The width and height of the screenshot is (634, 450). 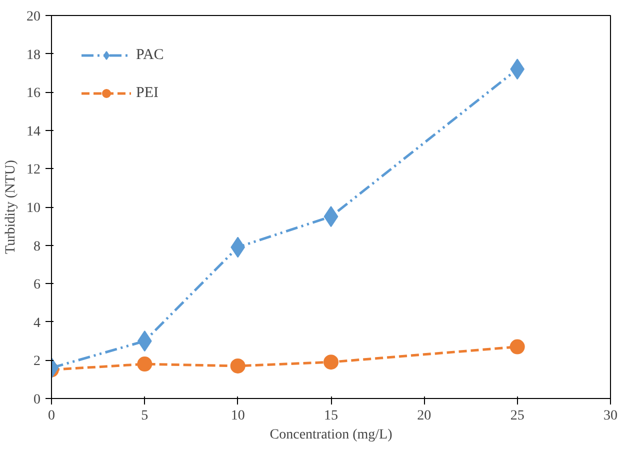 I want to click on x-axis-title: Concentration (mg/L), so click(x=331, y=435).